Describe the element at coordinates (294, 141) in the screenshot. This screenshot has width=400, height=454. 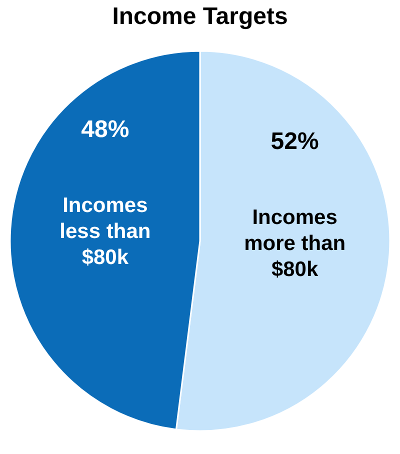
I see `data-label: 52%` at that location.